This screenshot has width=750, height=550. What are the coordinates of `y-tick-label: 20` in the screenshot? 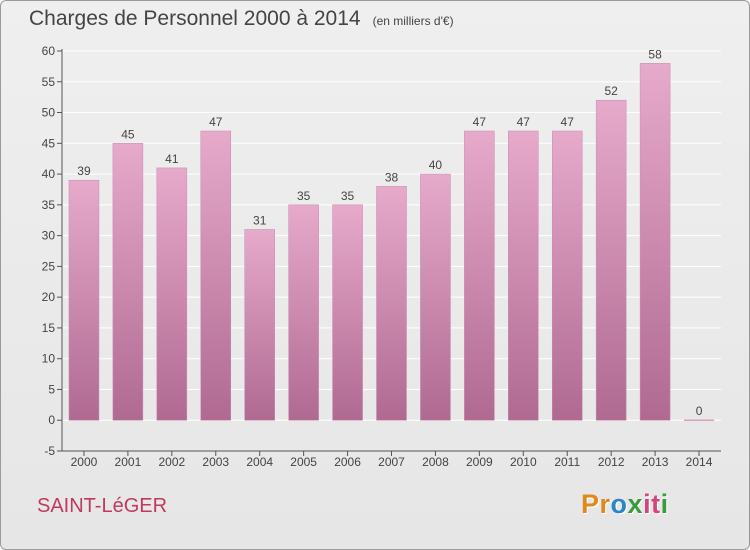 It's located at (49, 297).